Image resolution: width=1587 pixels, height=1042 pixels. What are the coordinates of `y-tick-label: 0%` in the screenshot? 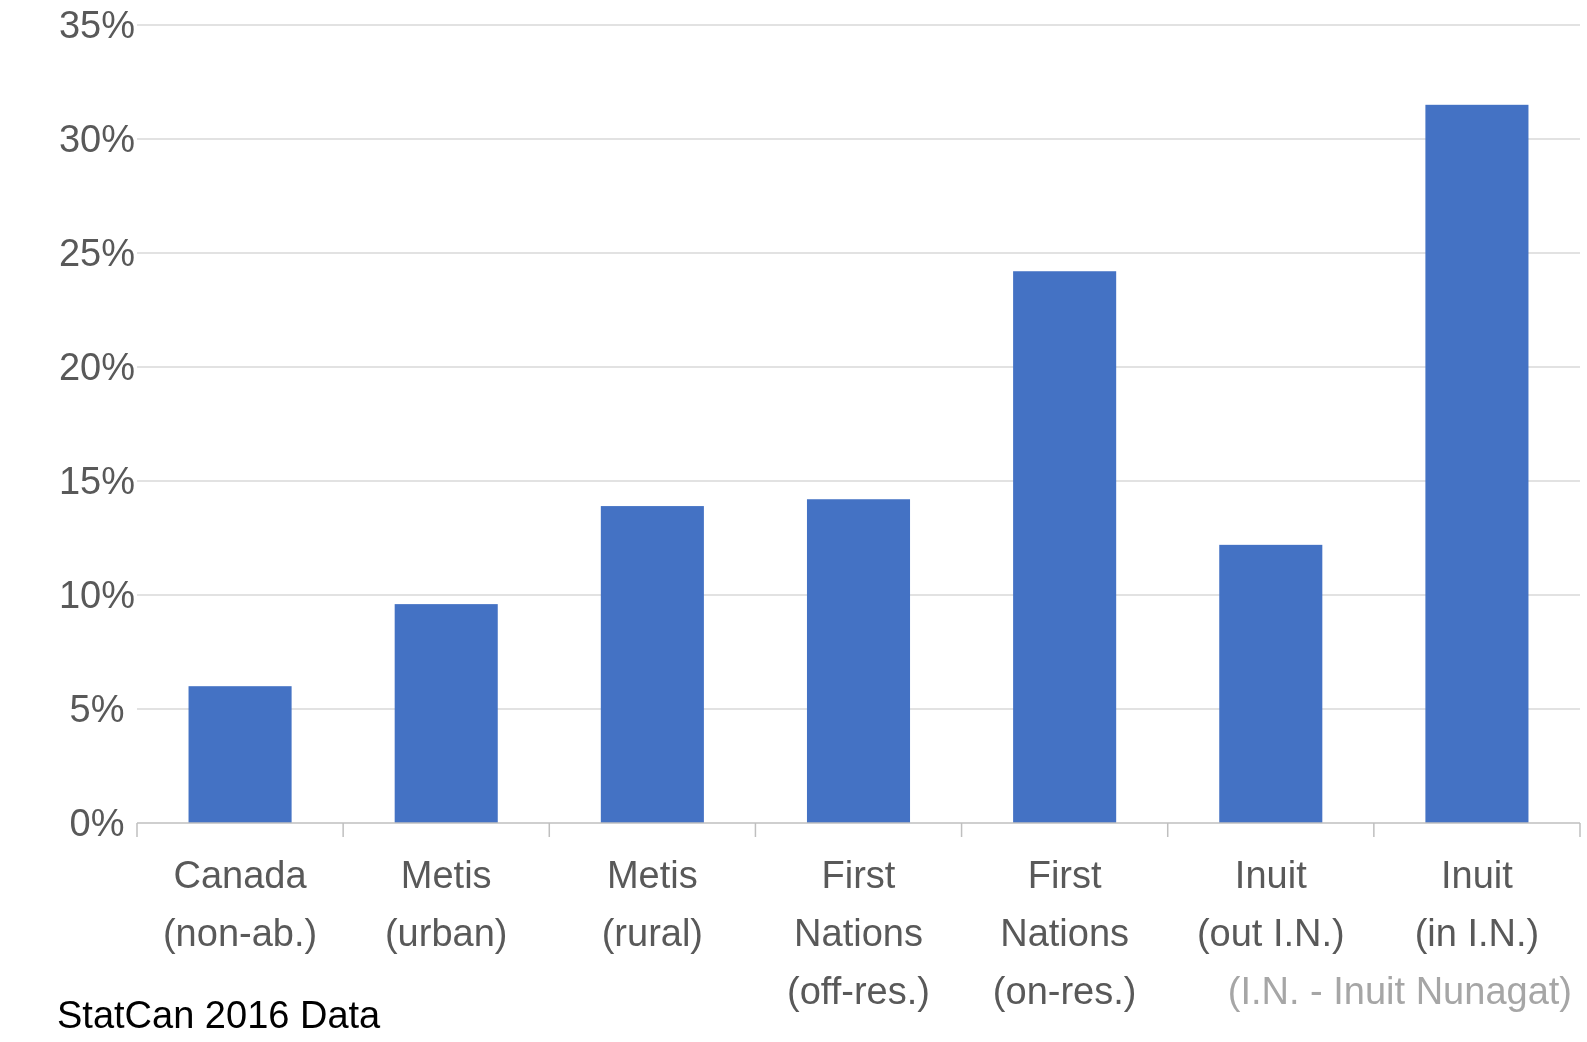 It's located at (97, 823).